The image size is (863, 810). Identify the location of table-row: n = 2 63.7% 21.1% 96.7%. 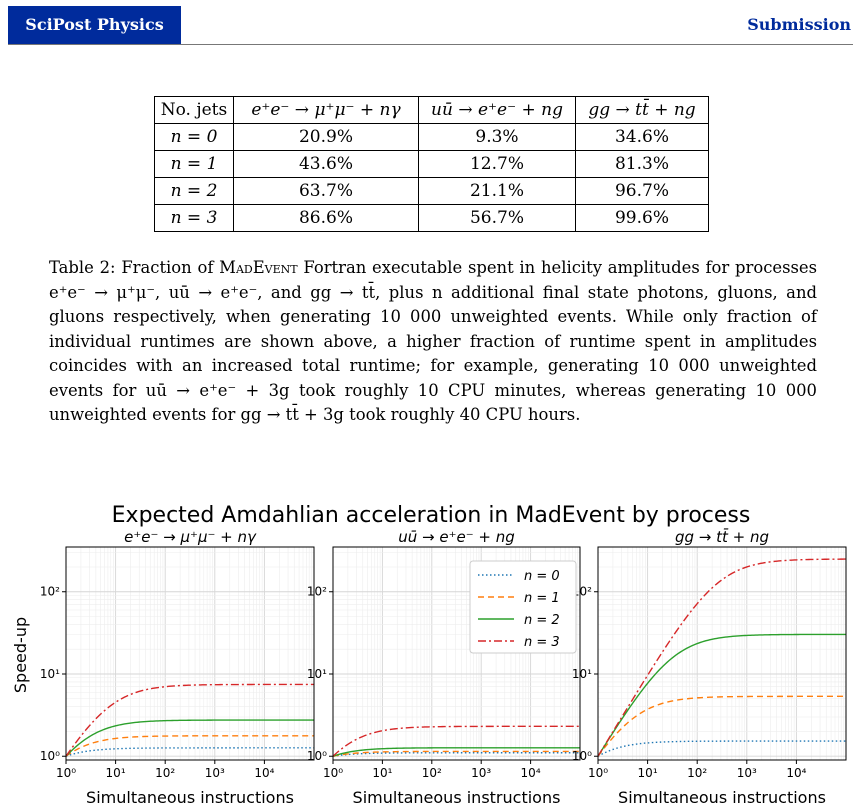
(431, 191).